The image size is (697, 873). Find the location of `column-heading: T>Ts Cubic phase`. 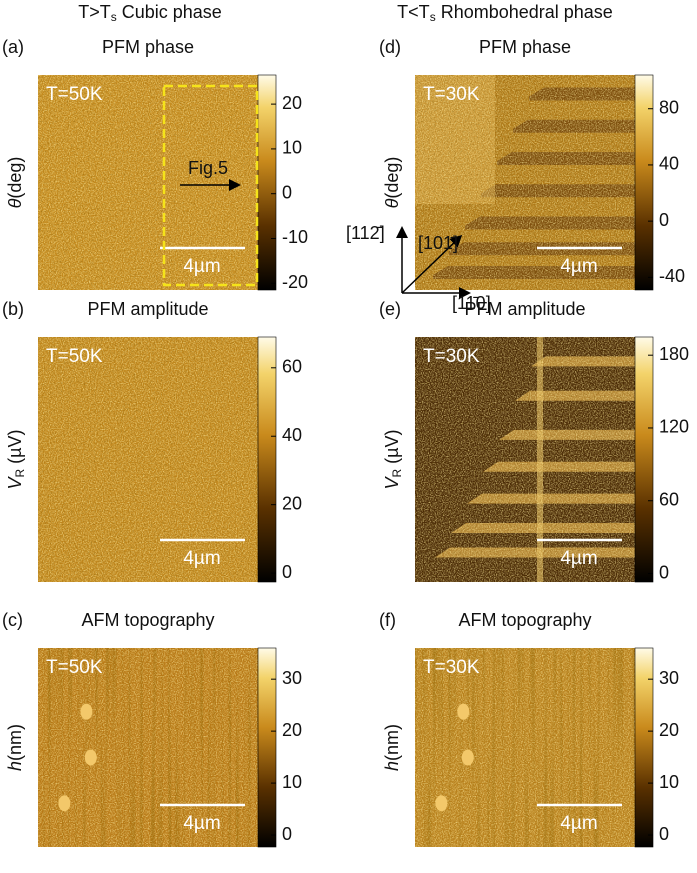

column-heading: T>Ts Cubic phase is located at coordinates (150, 13).